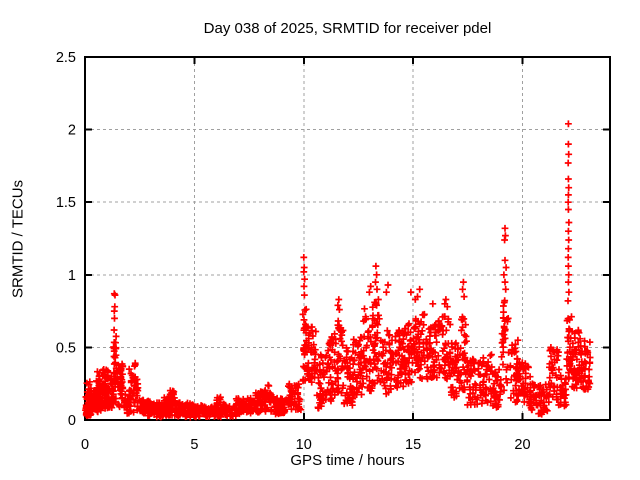 This screenshot has width=640, height=480. I want to click on y-axis-label: SRMTID / TECUs, so click(18, 238).